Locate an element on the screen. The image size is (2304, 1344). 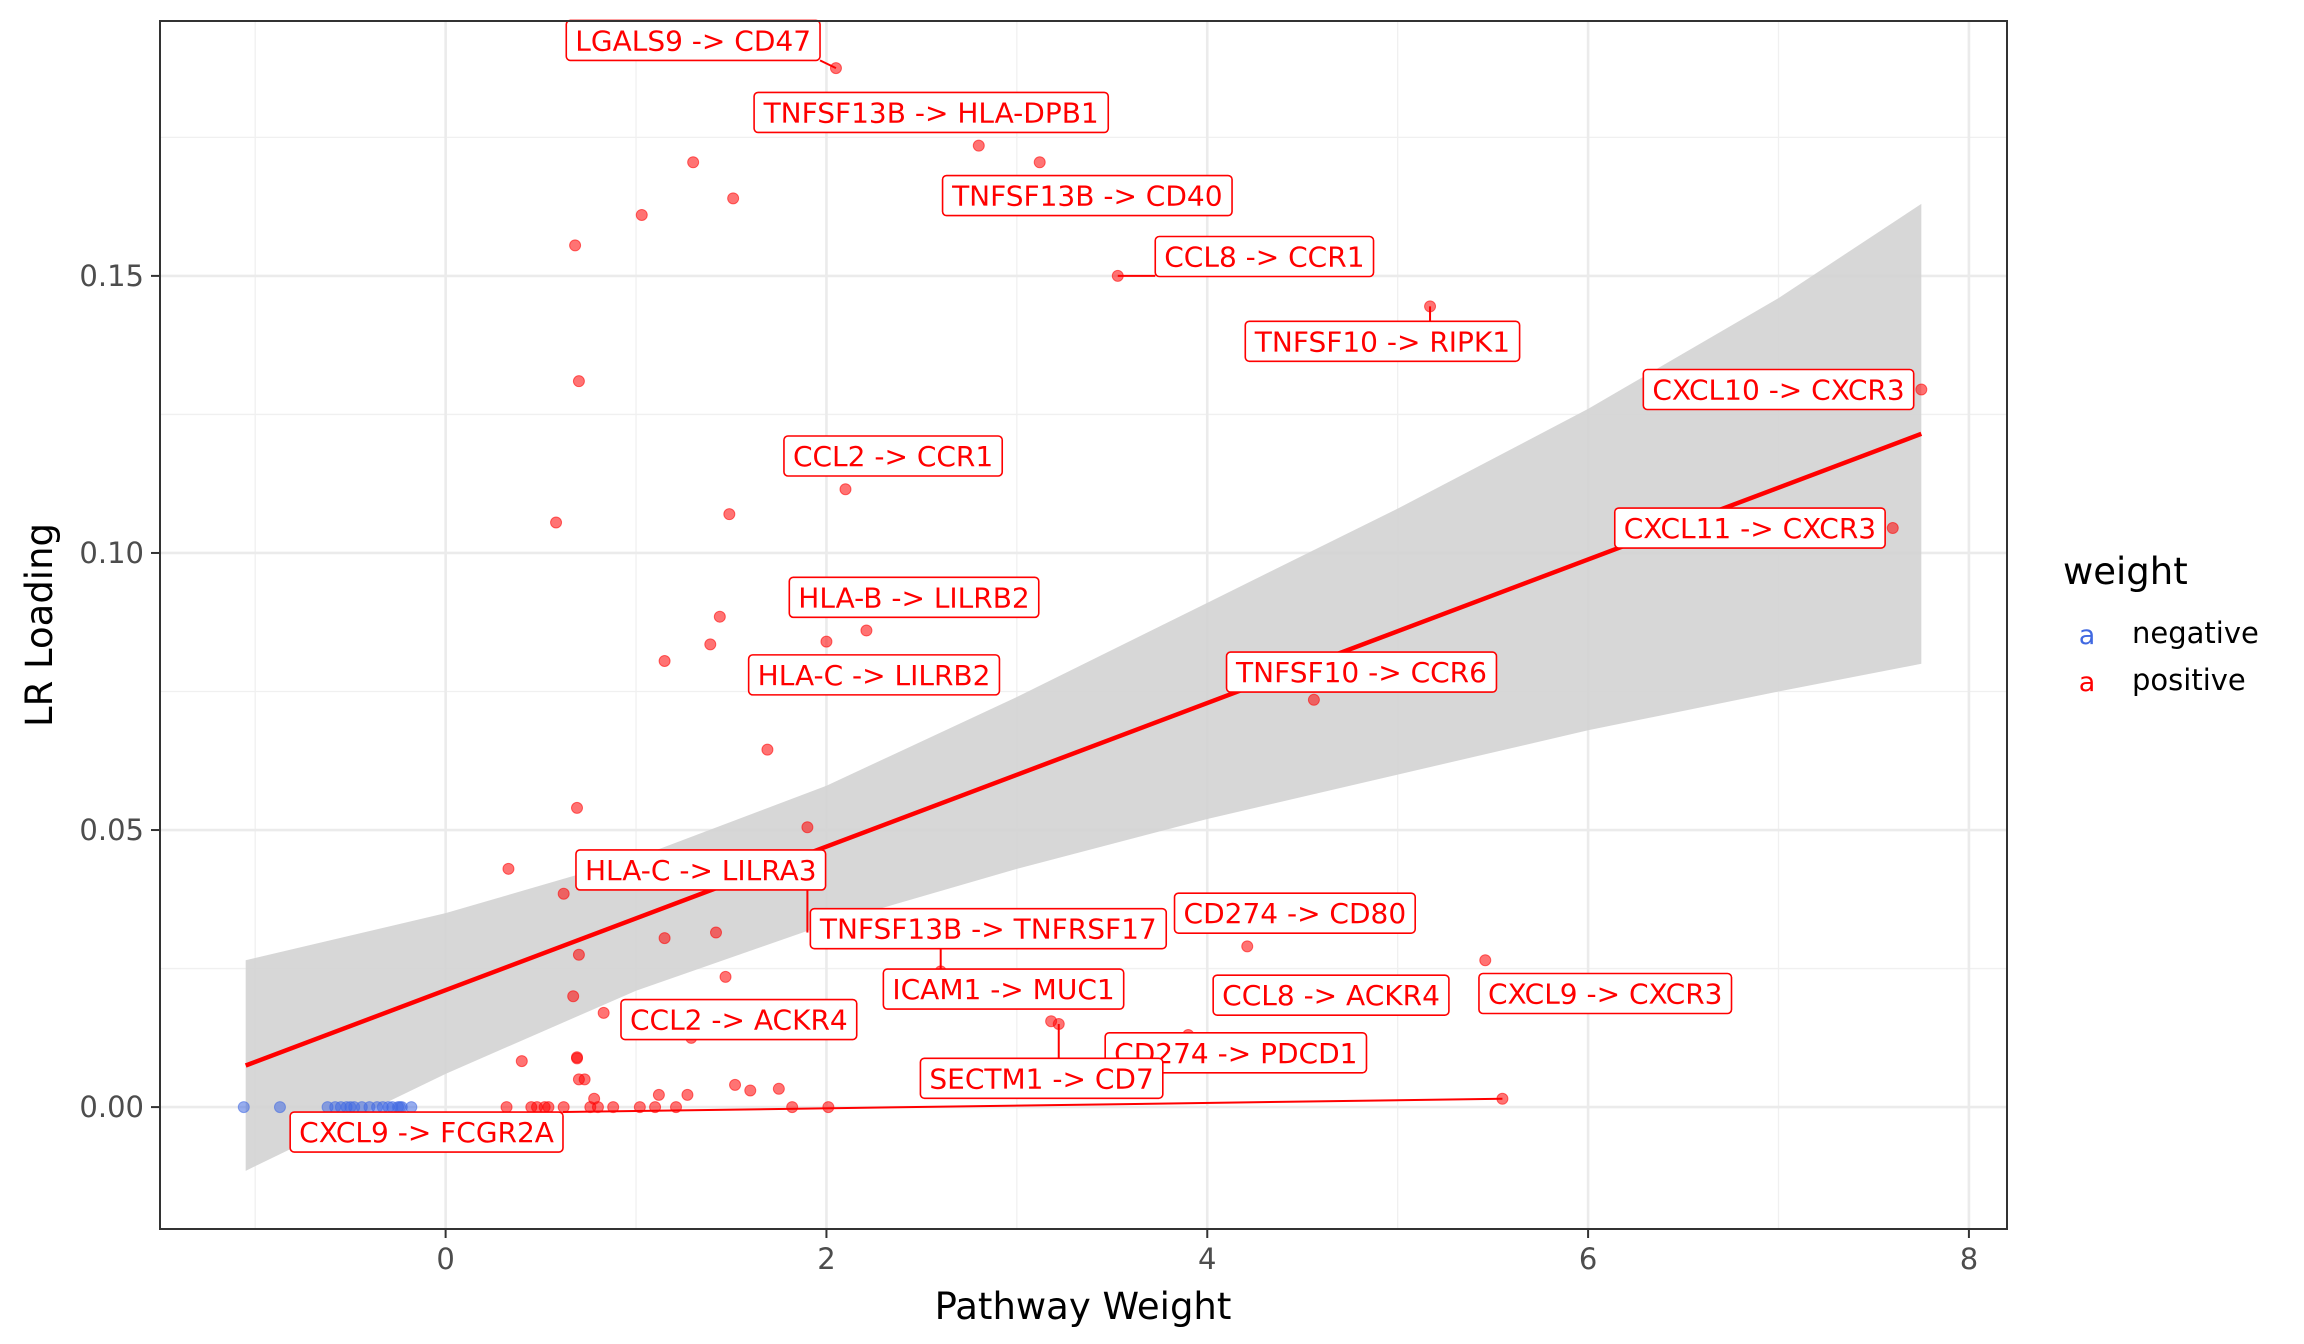
point-label: TNFSF13B -> CD40 is located at coordinates (1087, 195).